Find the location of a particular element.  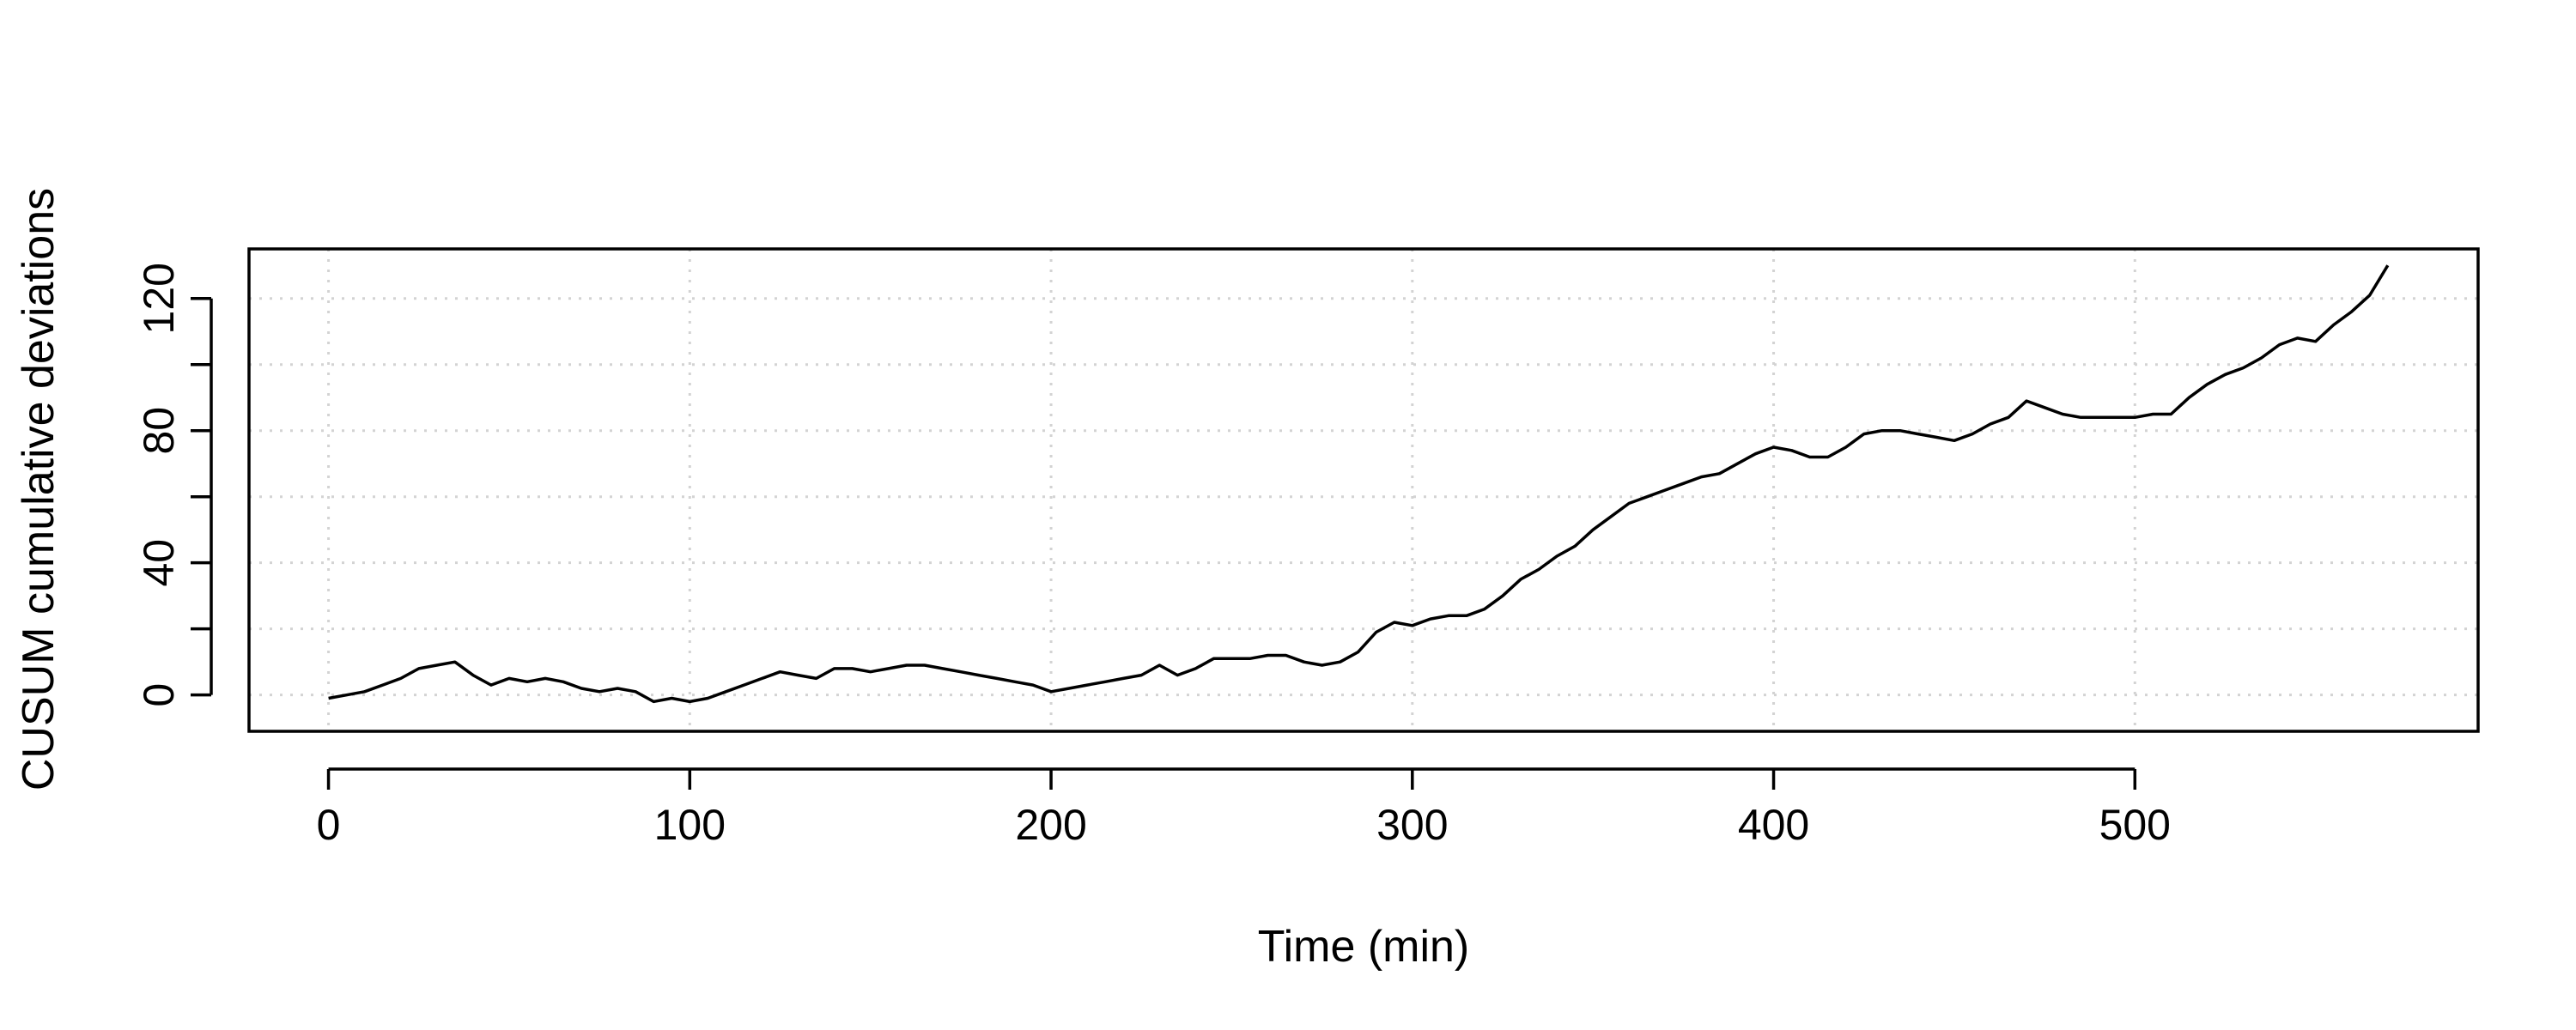

x-axis: 0 100 200 300 400 500 is located at coordinates (1244, 808).